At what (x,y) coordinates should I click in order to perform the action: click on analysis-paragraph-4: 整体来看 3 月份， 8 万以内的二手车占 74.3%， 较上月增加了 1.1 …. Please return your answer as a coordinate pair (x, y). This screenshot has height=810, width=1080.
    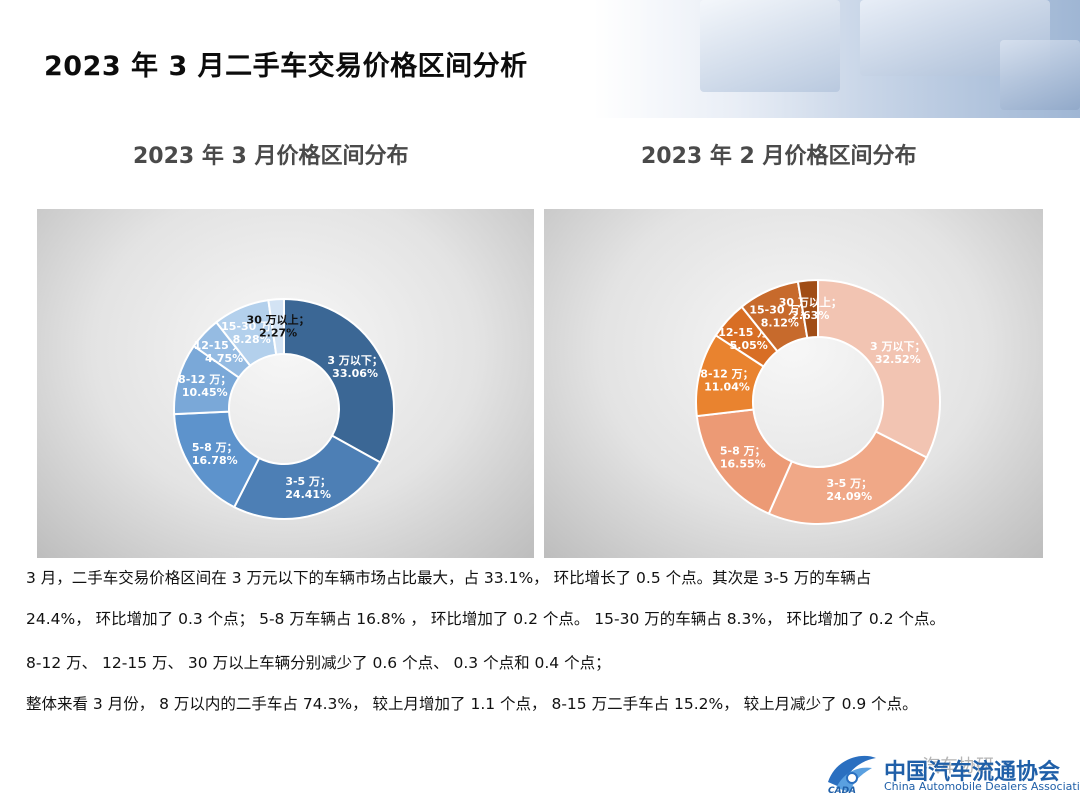
    Looking at the image, I should click on (472, 704).